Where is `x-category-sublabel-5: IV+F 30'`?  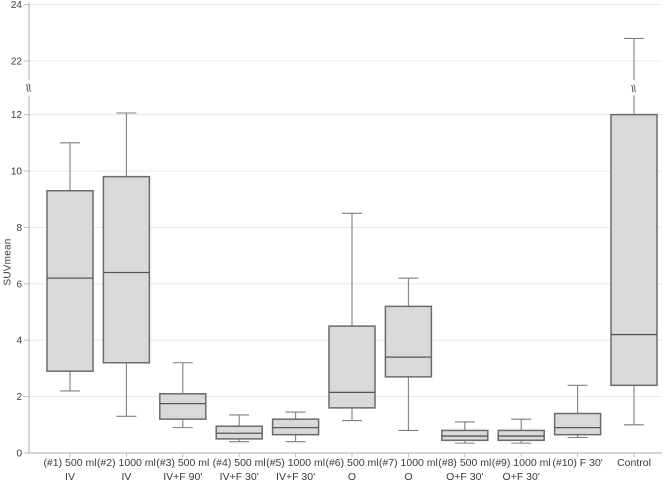 x-category-sublabel-5: IV+F 30' is located at coordinates (295, 477).